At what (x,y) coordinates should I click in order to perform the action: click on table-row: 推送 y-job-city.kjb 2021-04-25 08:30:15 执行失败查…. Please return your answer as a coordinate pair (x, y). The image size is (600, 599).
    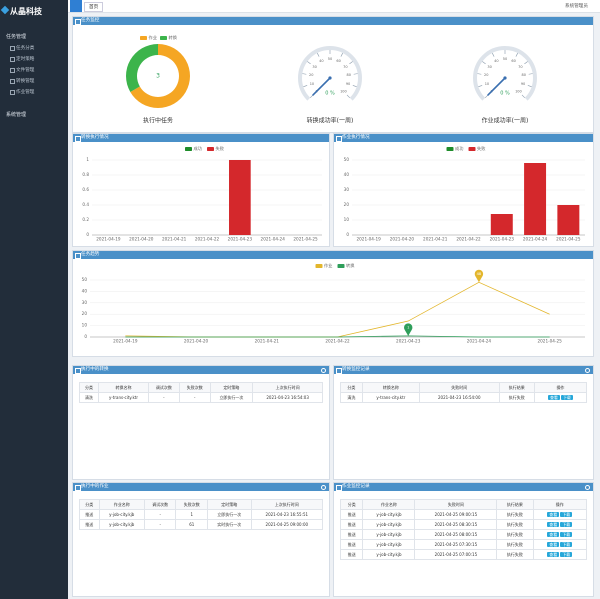
    Looking at the image, I should click on (463, 524).